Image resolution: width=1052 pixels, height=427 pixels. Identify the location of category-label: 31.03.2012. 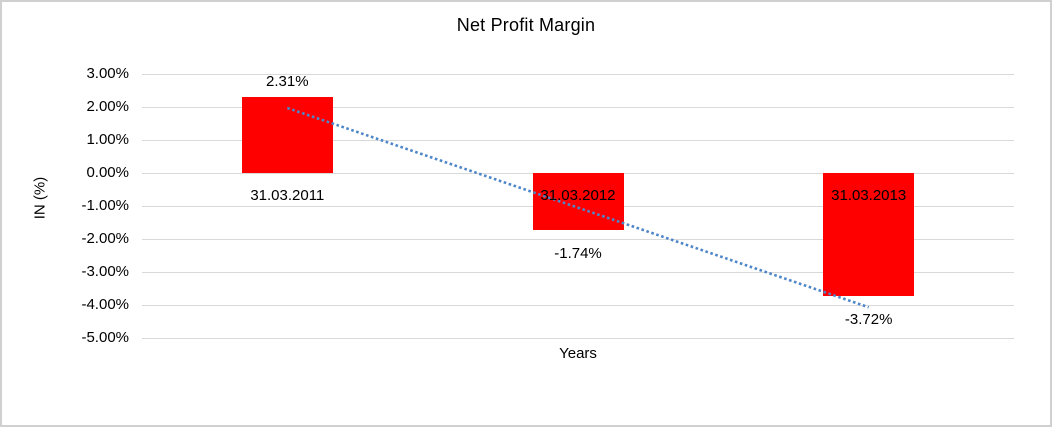
(578, 195).